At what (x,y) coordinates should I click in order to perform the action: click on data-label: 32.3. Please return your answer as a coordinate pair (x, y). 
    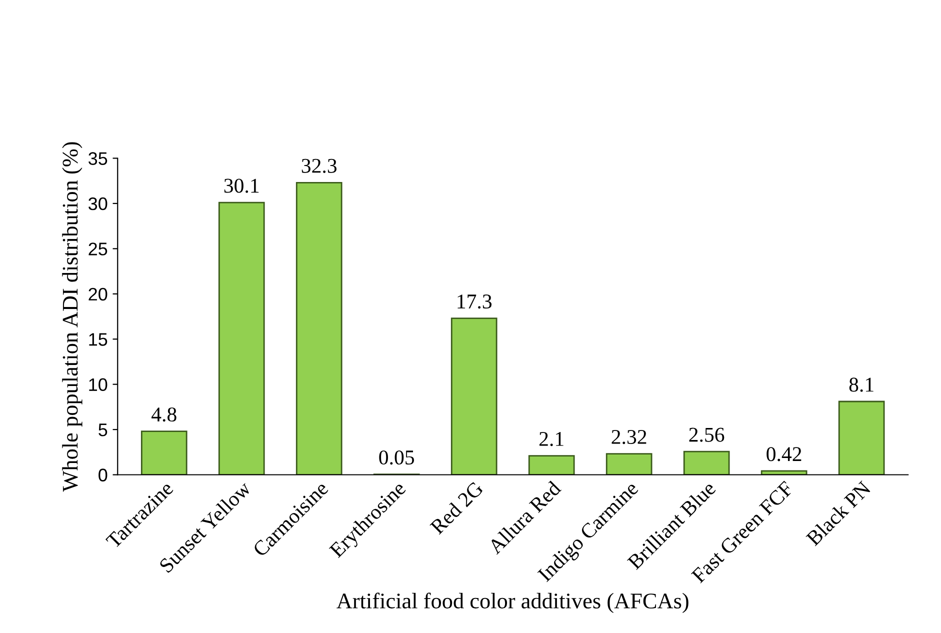
    Looking at the image, I should click on (319, 165).